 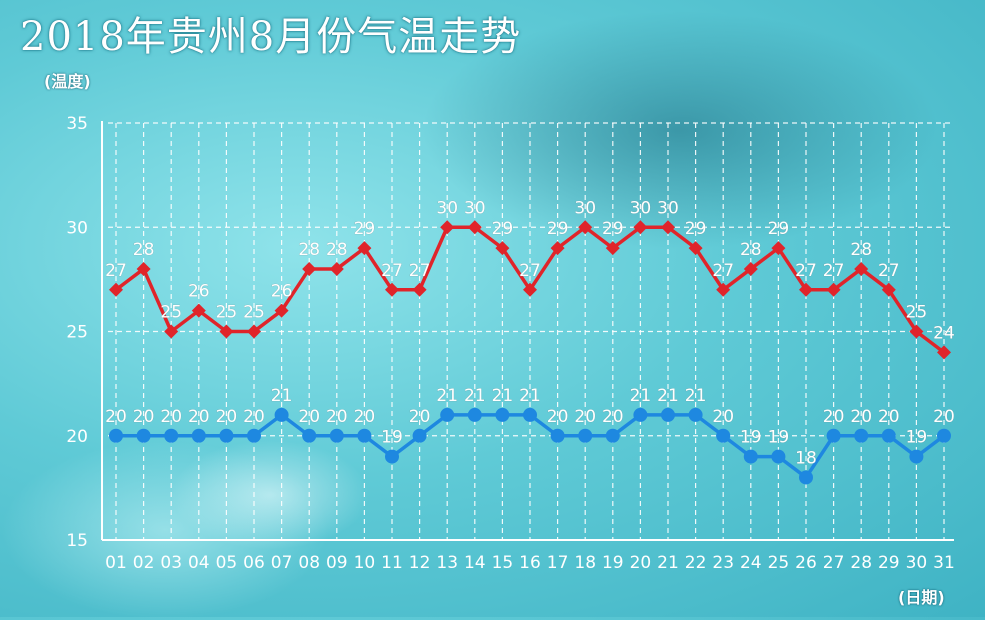 I want to click on x-tick-label: 21, so click(x=668, y=563).